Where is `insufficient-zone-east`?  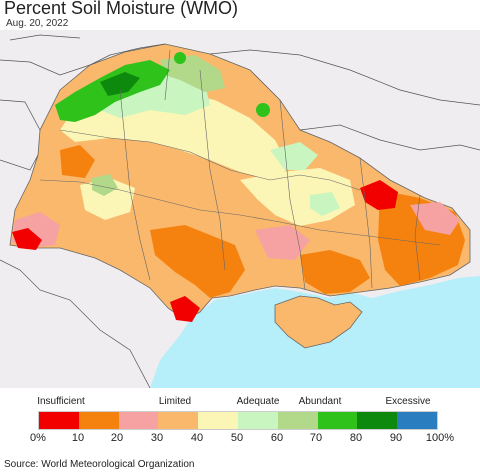 insufficient-zone-east is located at coordinates (379, 195).